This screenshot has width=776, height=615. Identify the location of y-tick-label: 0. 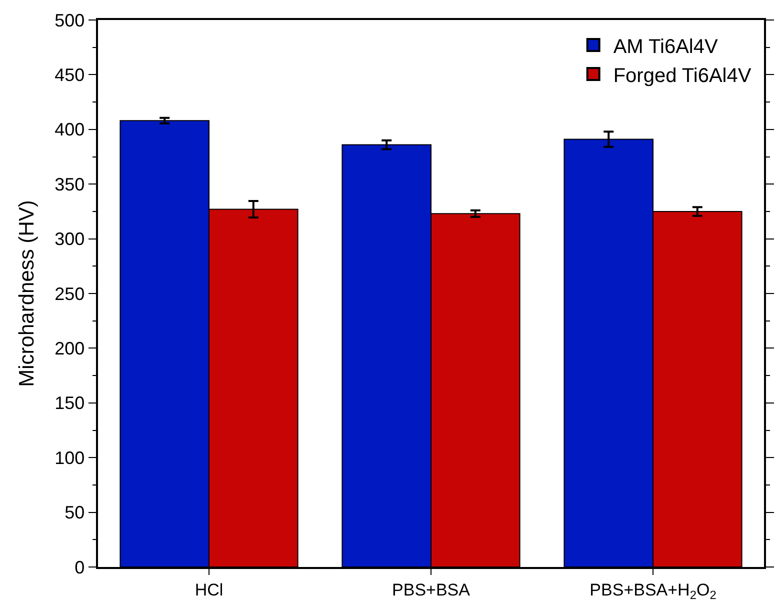
(79, 567).